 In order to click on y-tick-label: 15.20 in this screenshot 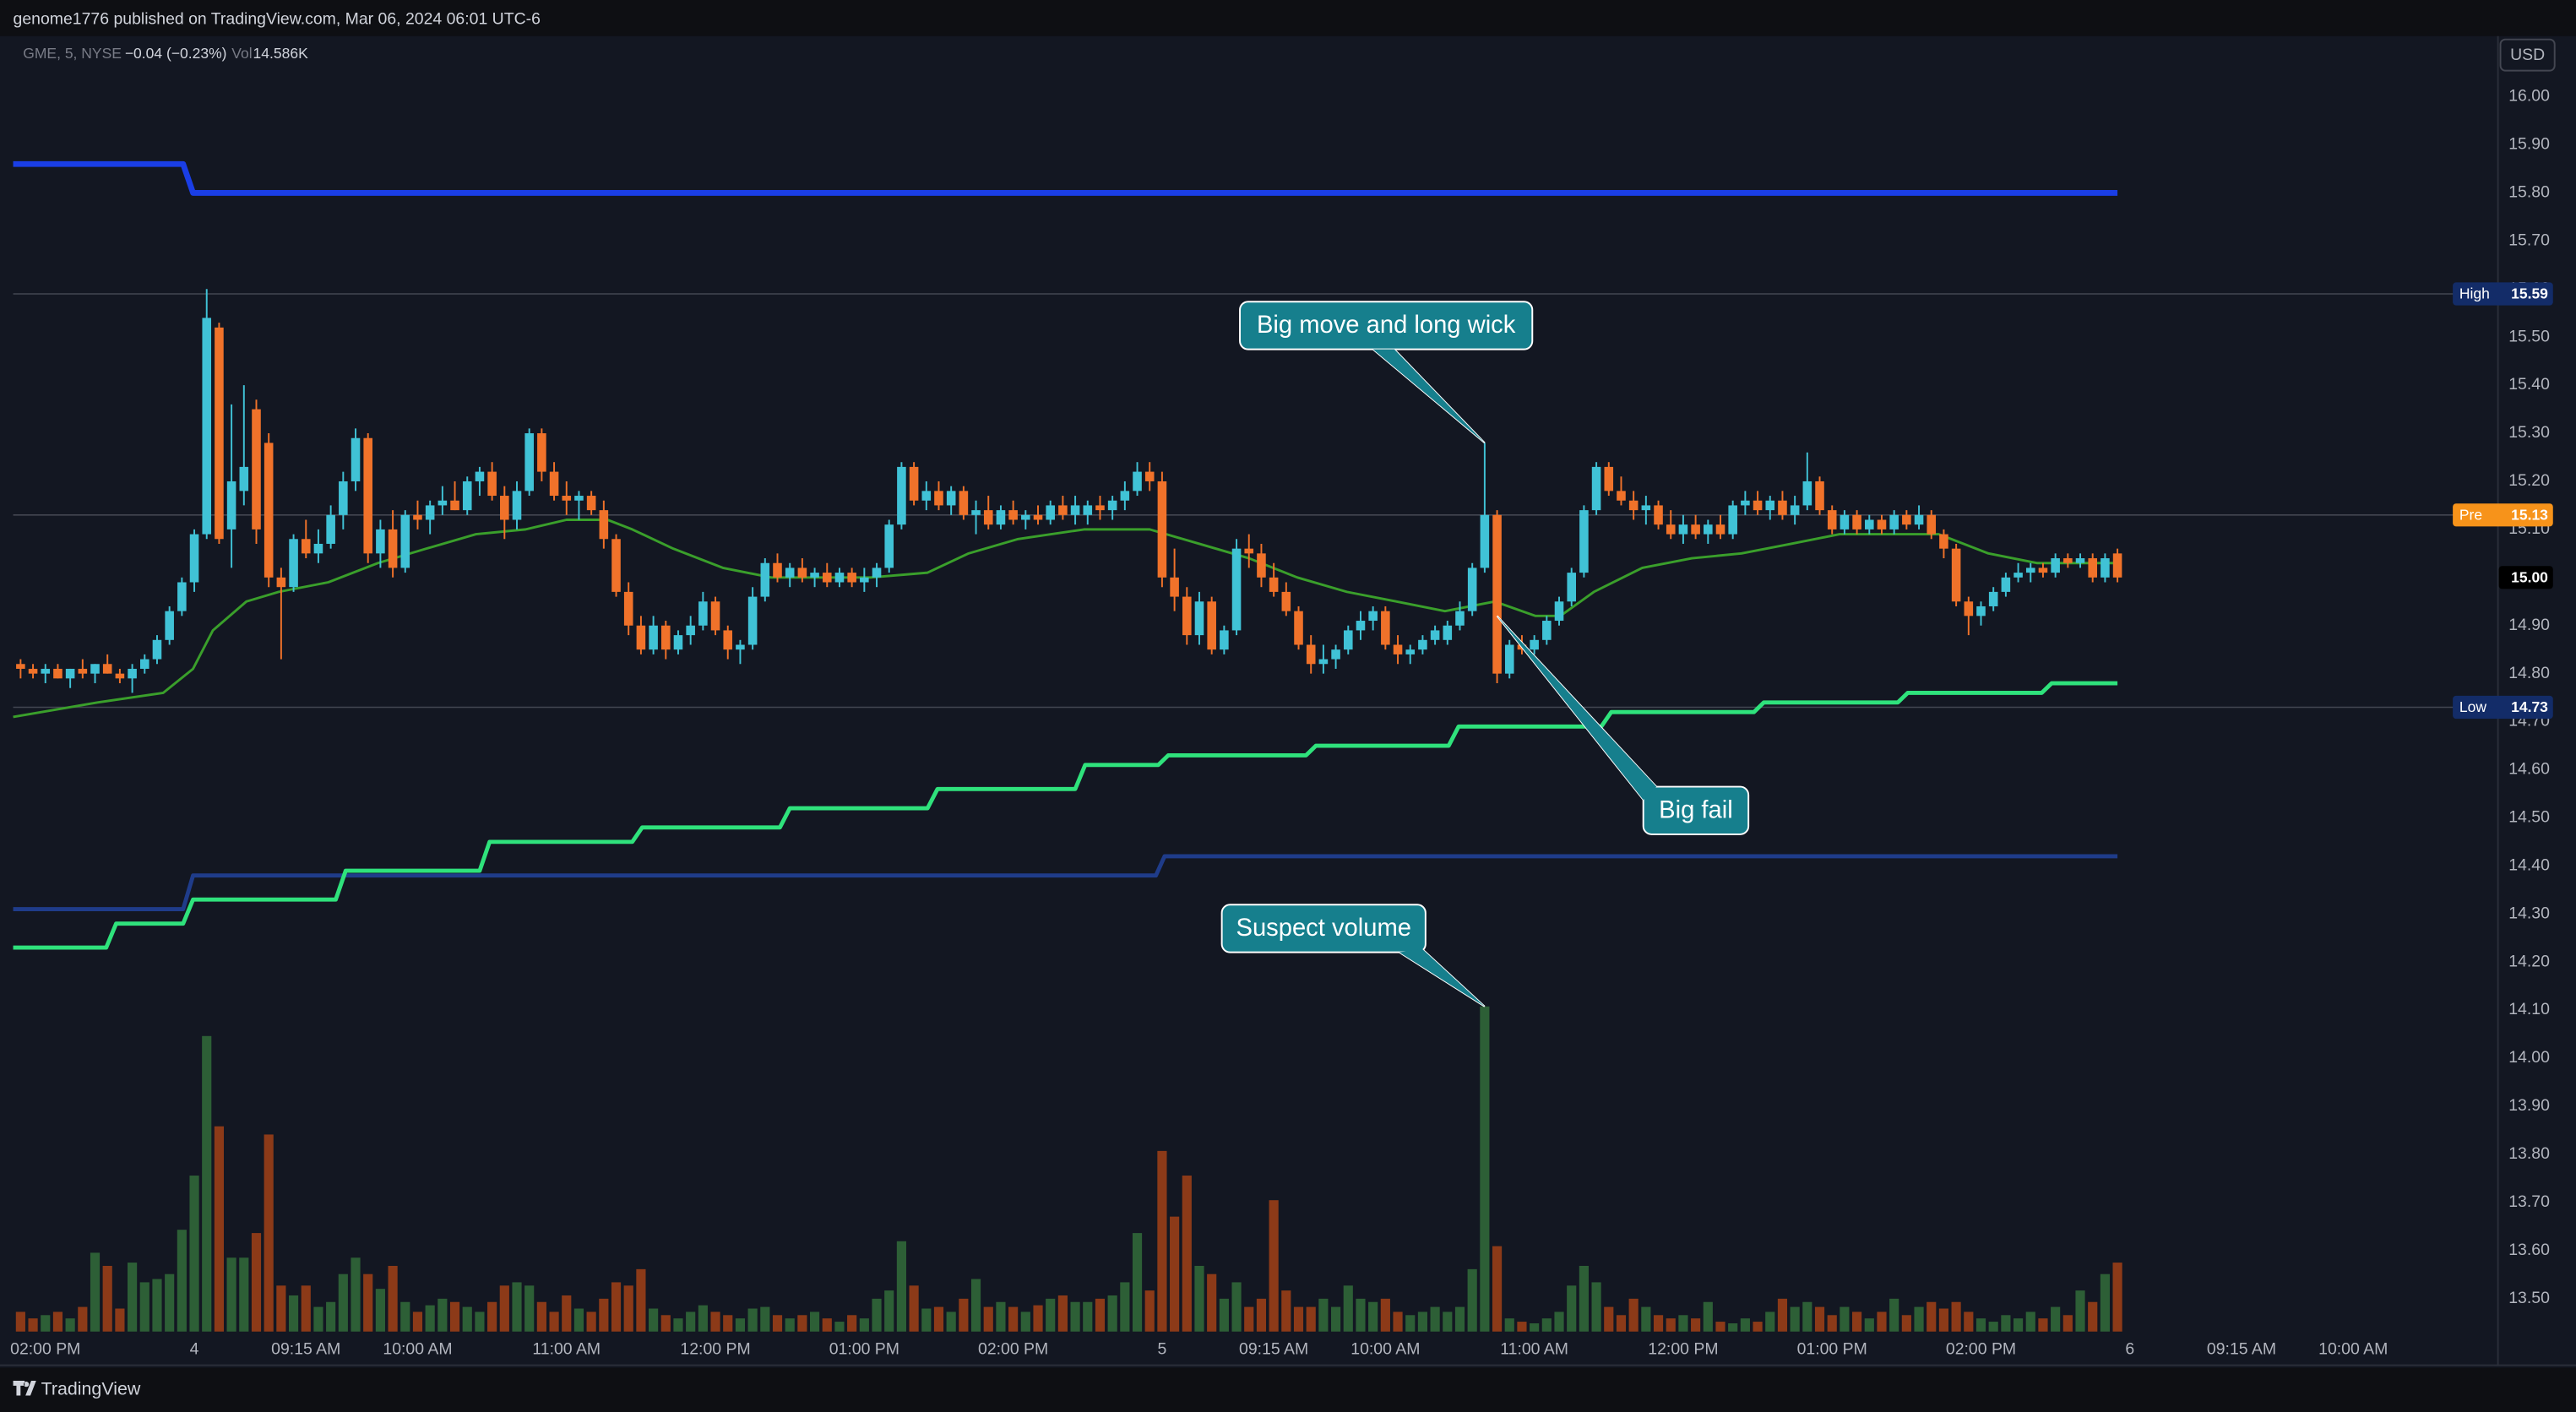, I will do `click(2529, 480)`.